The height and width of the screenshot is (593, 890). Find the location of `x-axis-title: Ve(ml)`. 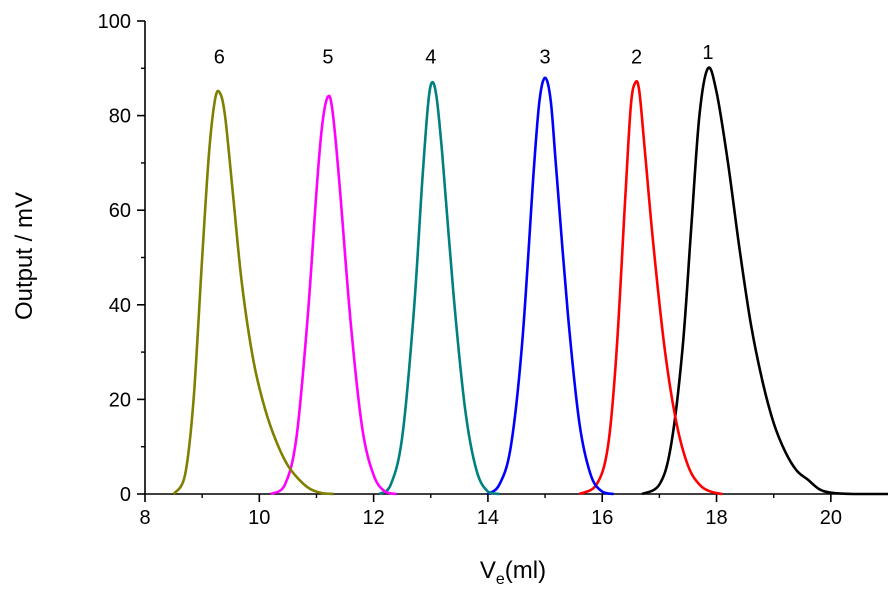

x-axis-title: Ve(ml) is located at coordinates (513, 572).